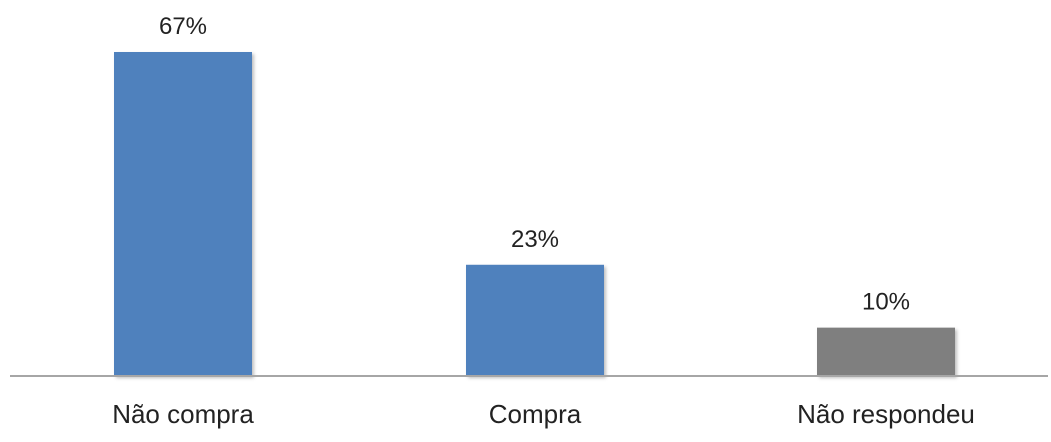 The width and height of the screenshot is (1051, 442). I want to click on data-label-0: 67%, so click(183, 26).